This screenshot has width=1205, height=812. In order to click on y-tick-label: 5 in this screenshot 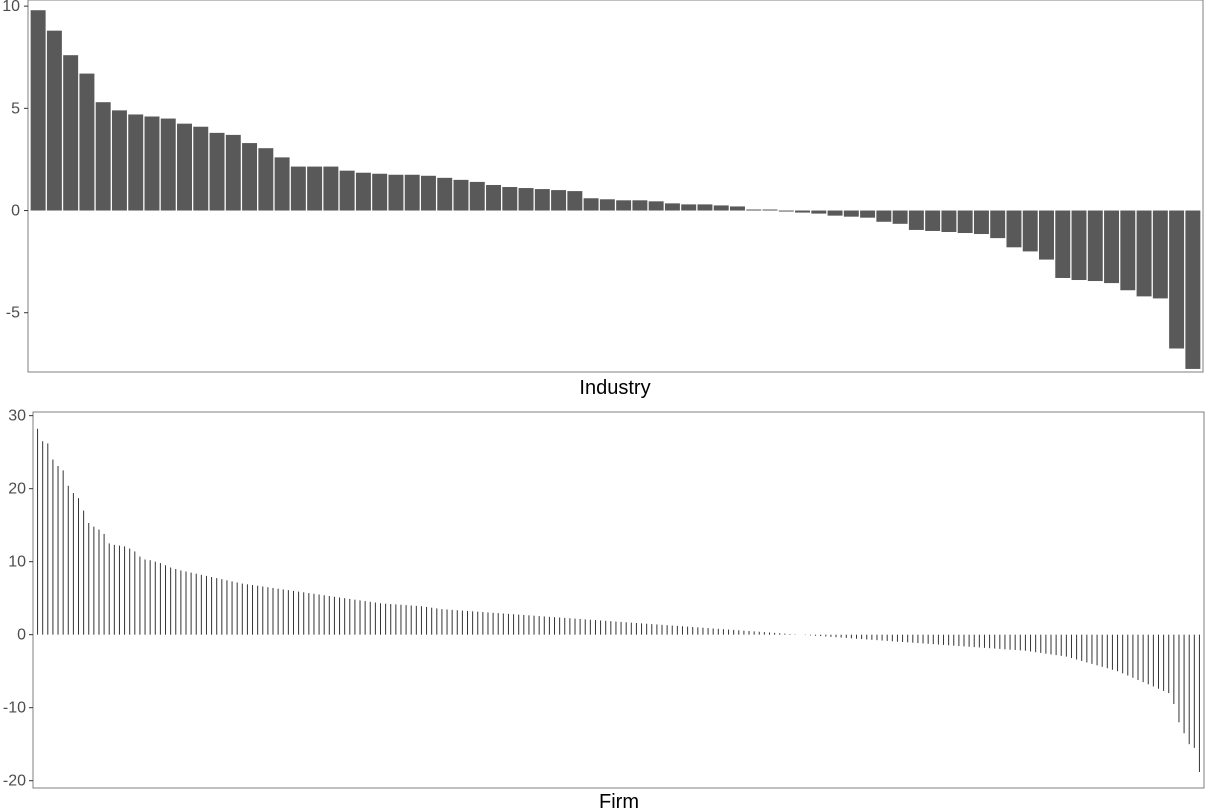, I will do `click(15, 108)`.